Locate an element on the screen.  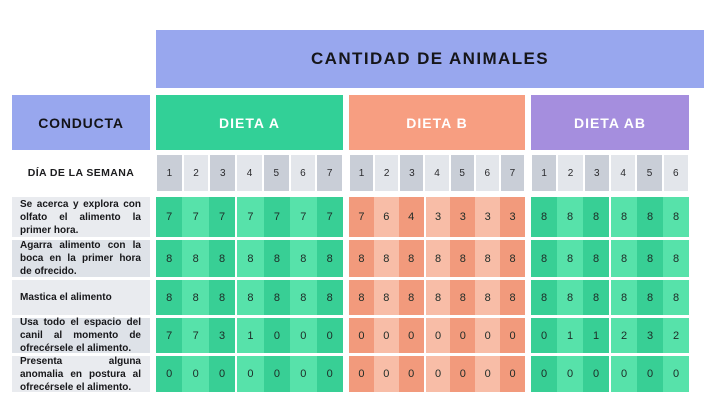
value-cell: 6 is located at coordinates (386, 217).